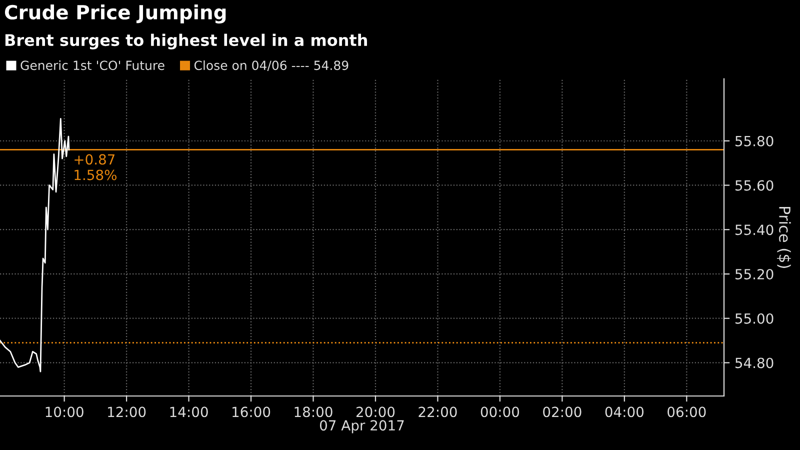 This screenshot has height=450, width=800. What do you see at coordinates (754, 363) in the screenshot?
I see `y-tick-label: 54.80` at bounding box center [754, 363].